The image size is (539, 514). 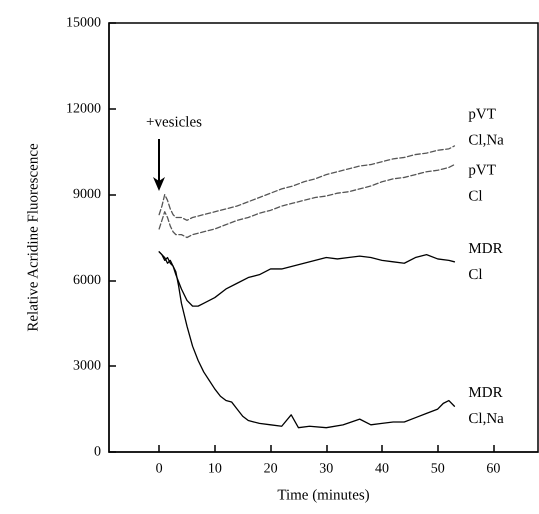 What do you see at coordinates (87, 280) in the screenshot?
I see `y-tick-label: 6000` at bounding box center [87, 280].